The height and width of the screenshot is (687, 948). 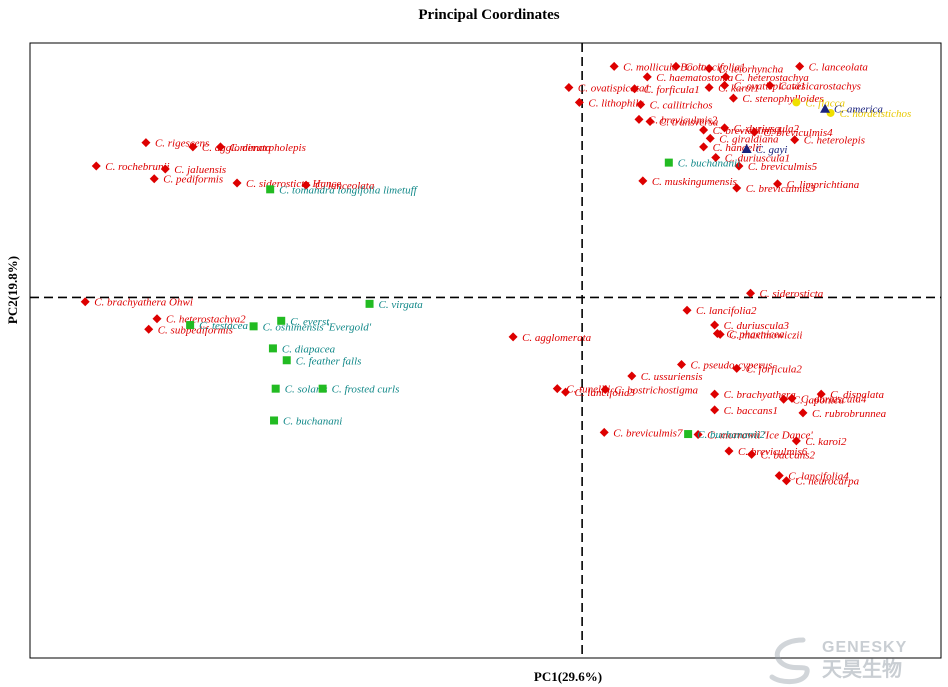 I want to click on data-point-label: C. brachyathera Ohwi, so click(x=143, y=303).